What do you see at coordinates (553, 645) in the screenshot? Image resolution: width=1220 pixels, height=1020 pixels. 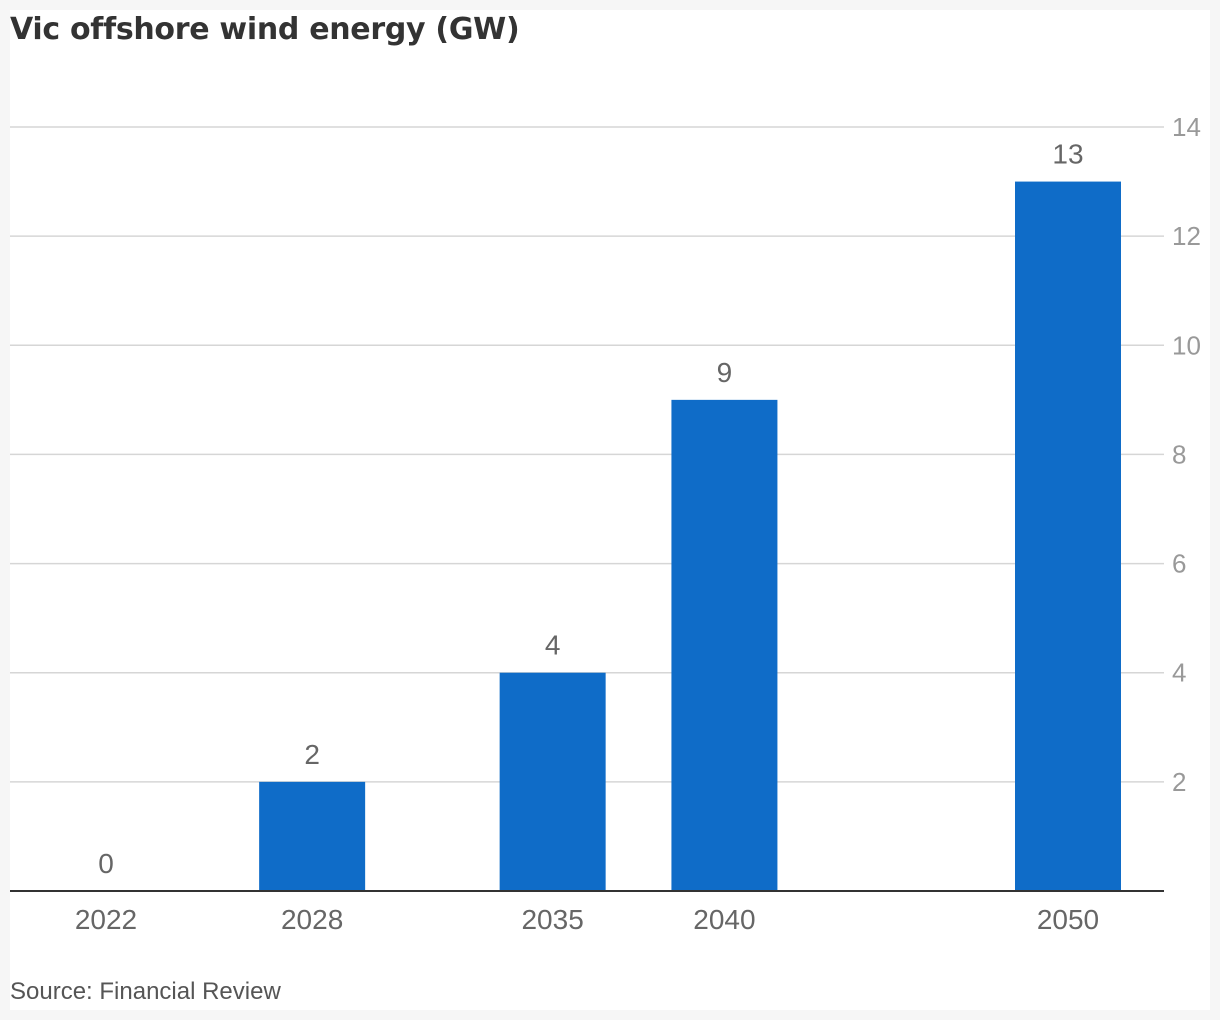 I see `data-label: 4` at bounding box center [553, 645].